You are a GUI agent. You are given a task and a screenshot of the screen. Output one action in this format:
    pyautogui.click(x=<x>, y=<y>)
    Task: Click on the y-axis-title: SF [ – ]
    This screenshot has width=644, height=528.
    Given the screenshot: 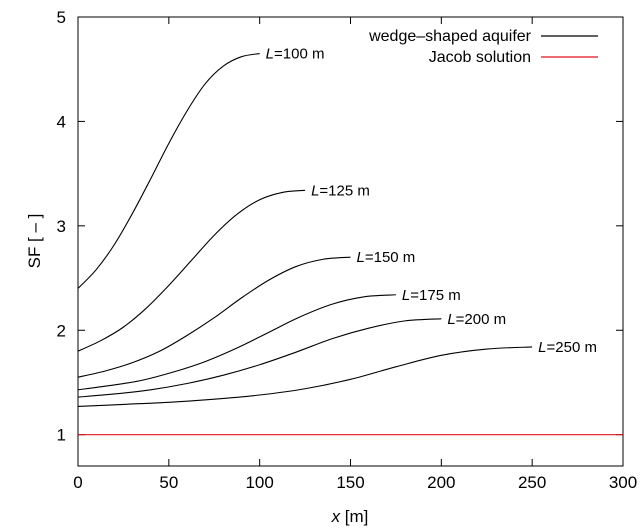 What is the action you would take?
    pyautogui.click(x=34, y=241)
    